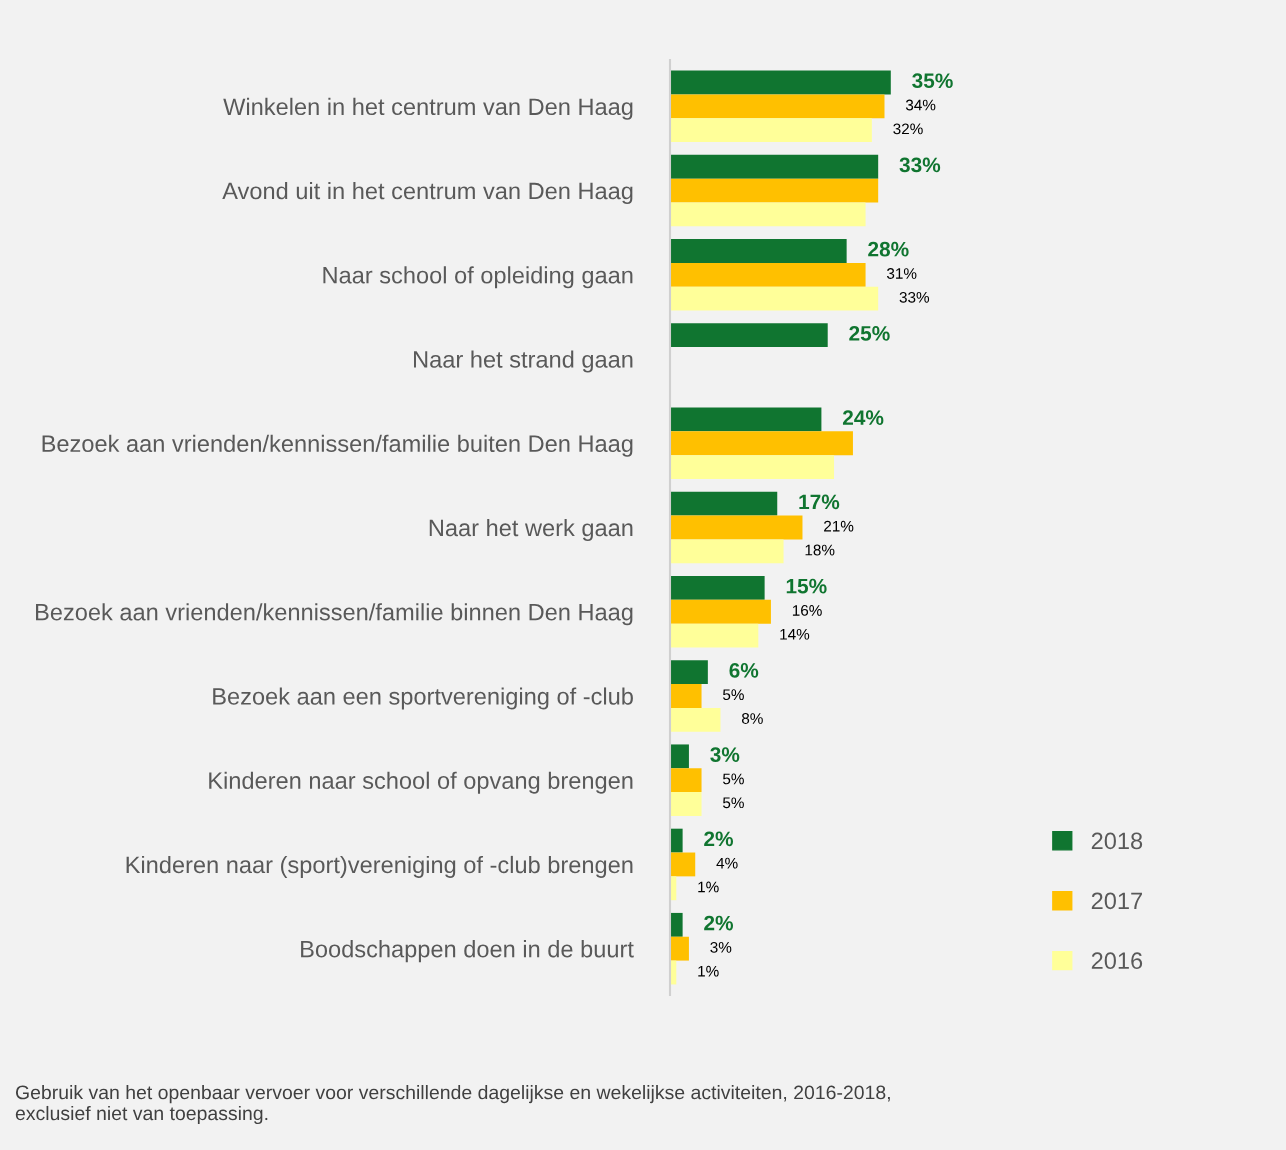 This screenshot has height=1150, width=1286. Describe the element at coordinates (752, 718) in the screenshot. I see `data-label: 8%` at that location.